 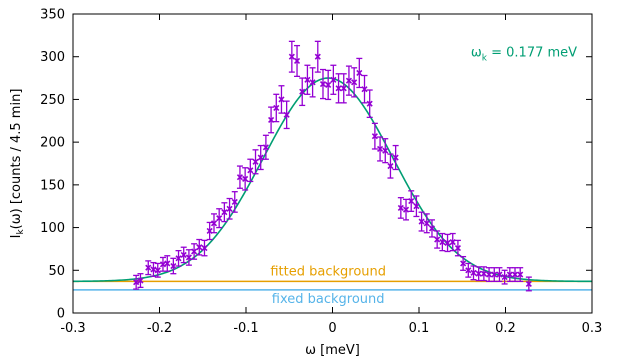 I want to click on y-axis-label: Ik(ω) [counts / 4.5 min], so click(x=17, y=164).